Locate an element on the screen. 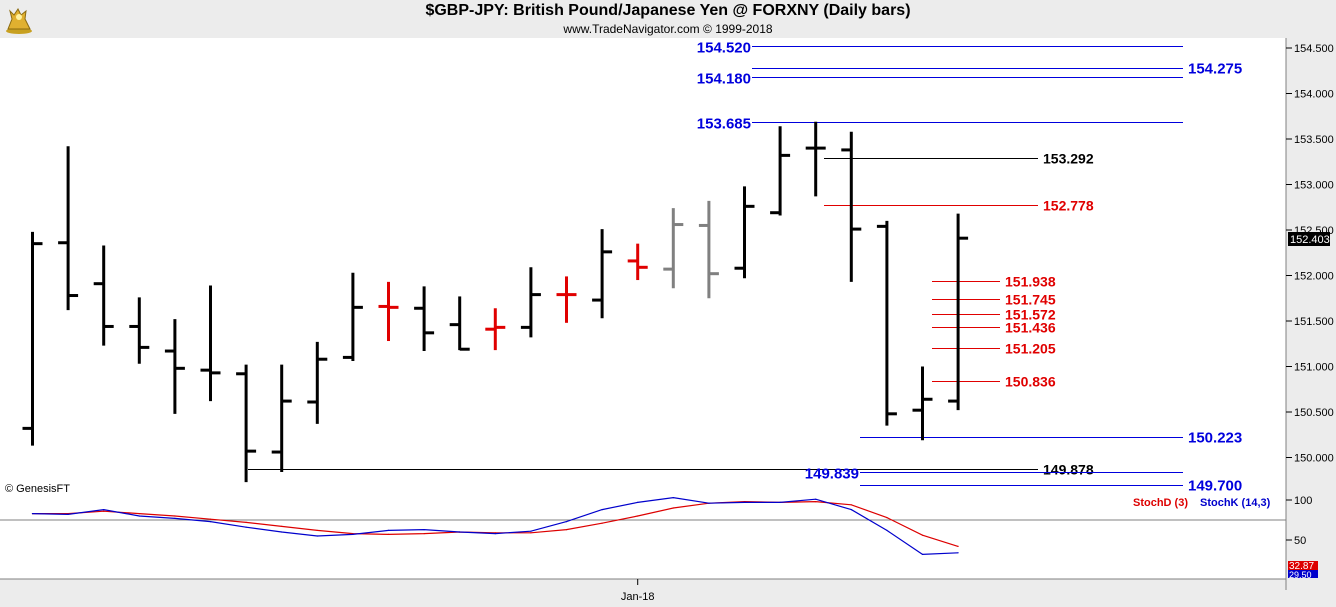 The width and height of the screenshot is (1336, 607). level-label: 151.205 is located at coordinates (1030, 349).